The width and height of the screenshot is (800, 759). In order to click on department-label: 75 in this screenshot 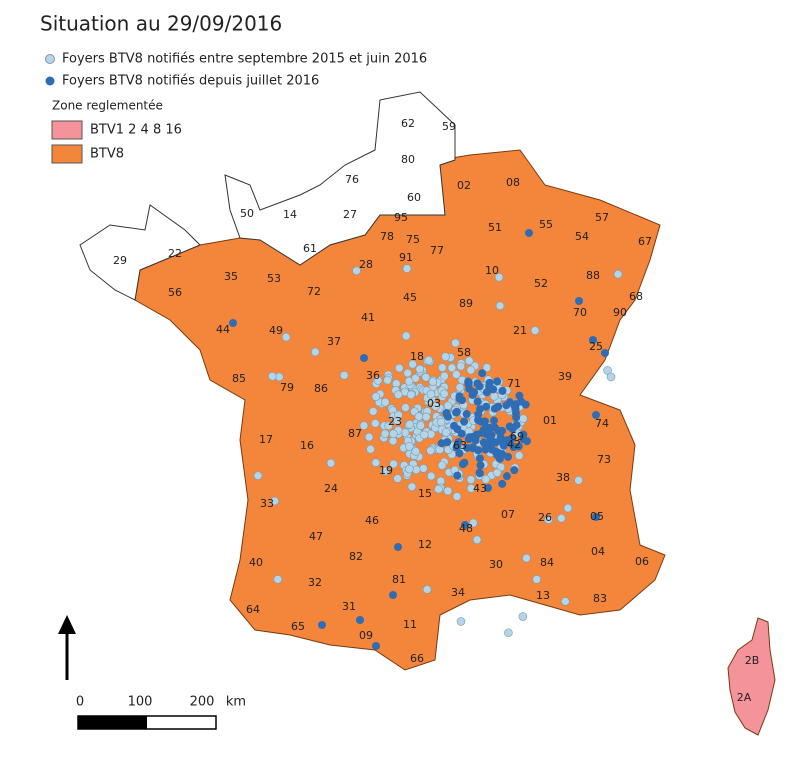, I will do `click(413, 239)`.